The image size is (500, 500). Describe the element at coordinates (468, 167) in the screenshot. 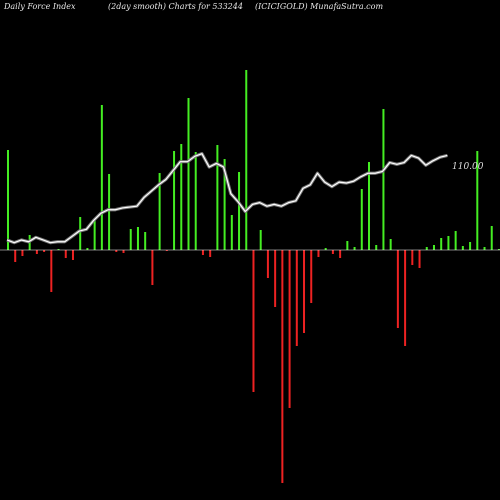

I see `price-label: 110.00` at that location.